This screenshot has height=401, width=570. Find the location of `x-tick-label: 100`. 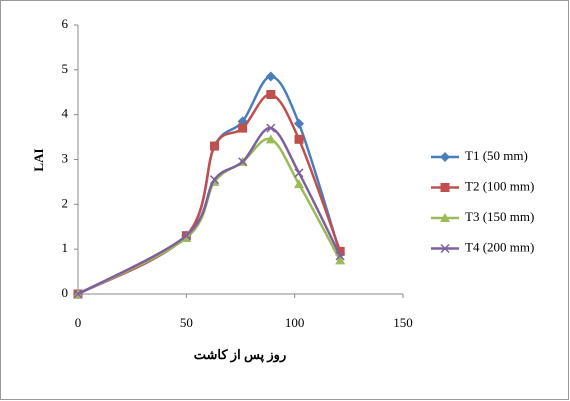

x-tick-label: 100 is located at coordinates (295, 322).